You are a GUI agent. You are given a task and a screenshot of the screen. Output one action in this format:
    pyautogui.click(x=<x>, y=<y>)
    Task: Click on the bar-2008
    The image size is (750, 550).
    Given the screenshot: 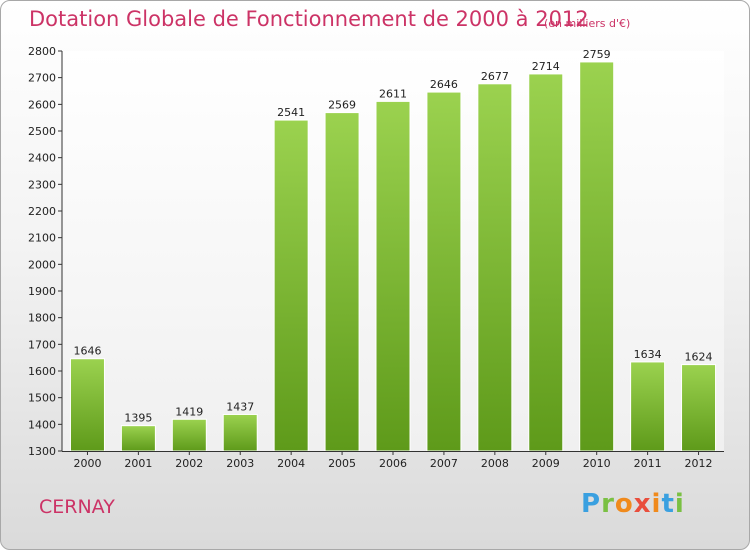 What is the action you would take?
    pyautogui.click(x=495, y=267)
    